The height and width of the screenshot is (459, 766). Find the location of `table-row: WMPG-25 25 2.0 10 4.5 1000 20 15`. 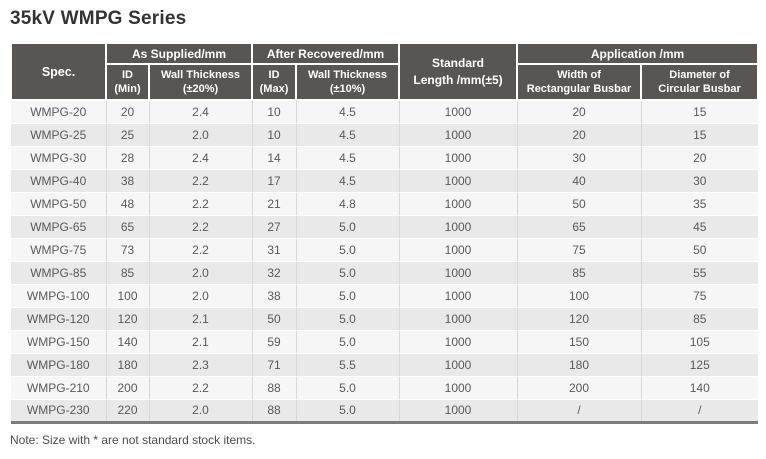

table-row: WMPG-25 25 2.0 10 4.5 1000 20 15 is located at coordinates (385, 135).